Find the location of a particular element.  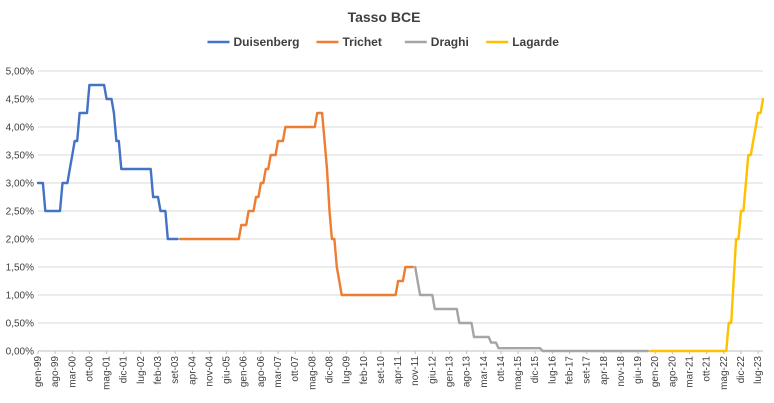

y-tick-label: 3,50% is located at coordinates (20, 156).